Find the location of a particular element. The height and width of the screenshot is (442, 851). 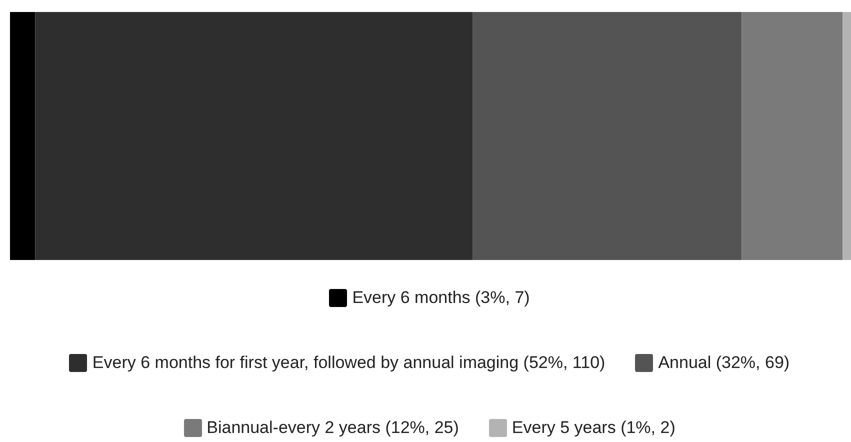

legend-label: Biannual-every 2 years (12%, 25) is located at coordinates (332, 428).